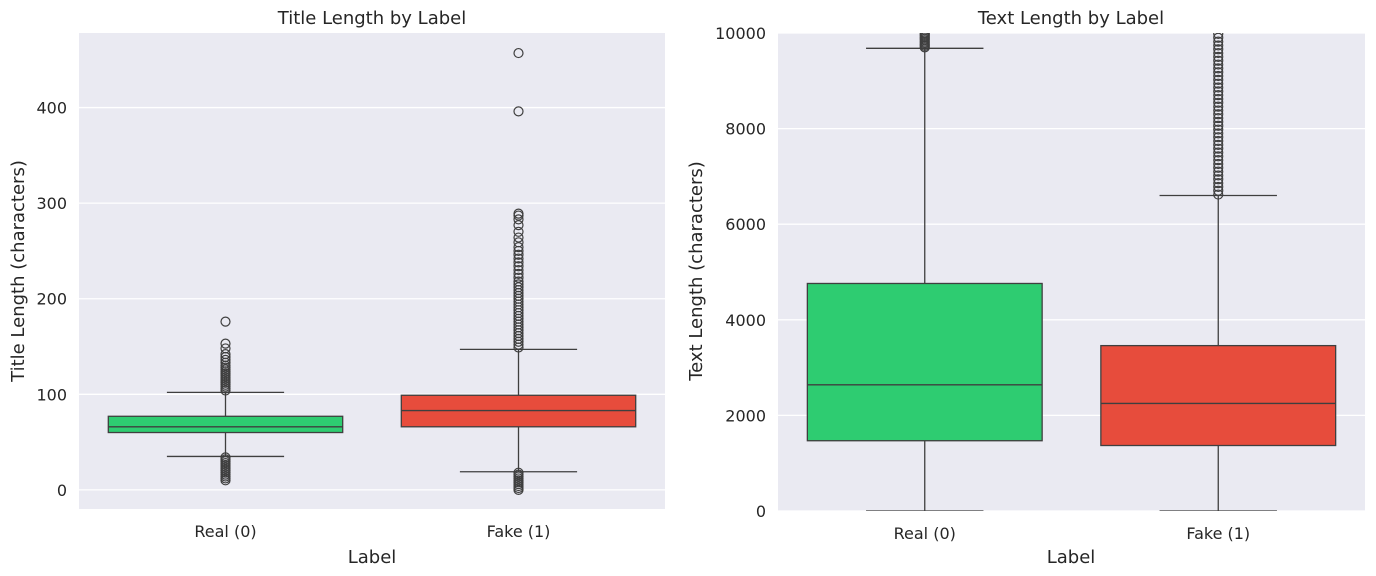  Describe the element at coordinates (51, 203) in the screenshot. I see `y-tick-label: 300` at that location.